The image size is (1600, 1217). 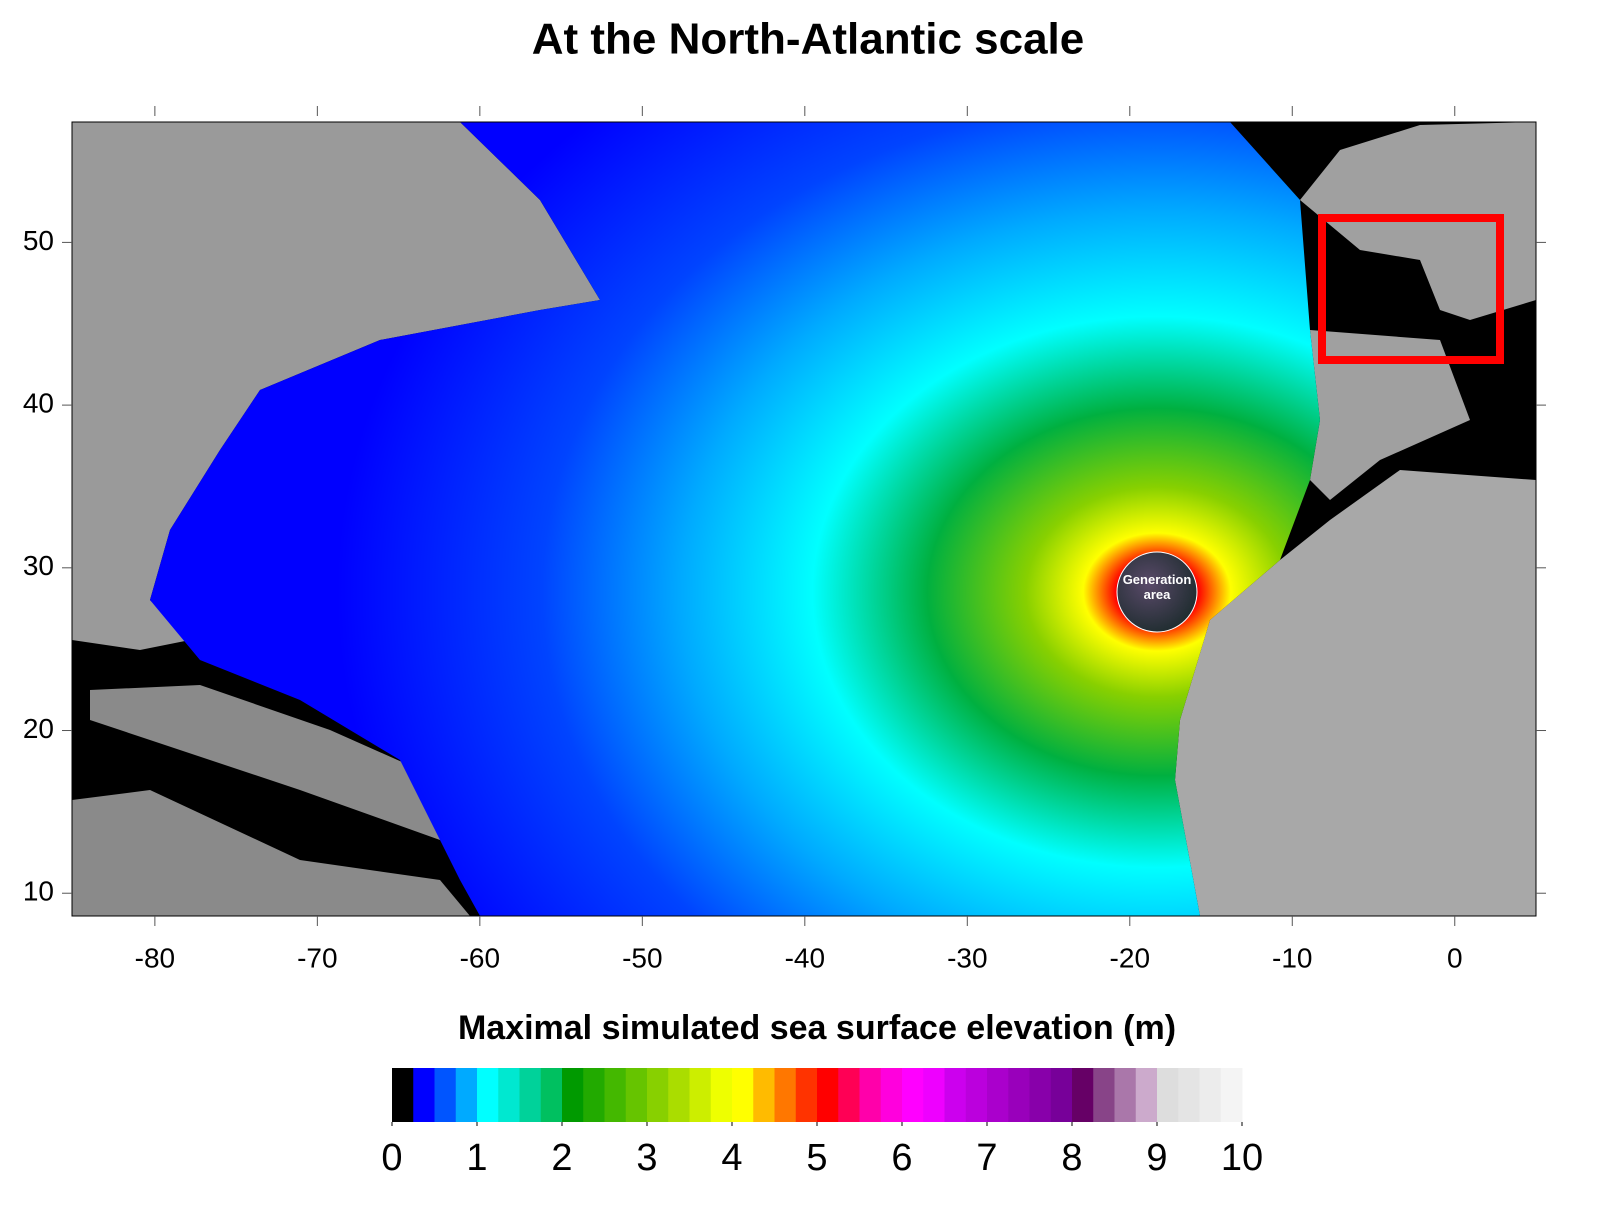 I want to click on colorbar-tick-label: 2, so click(x=561, y=1158).